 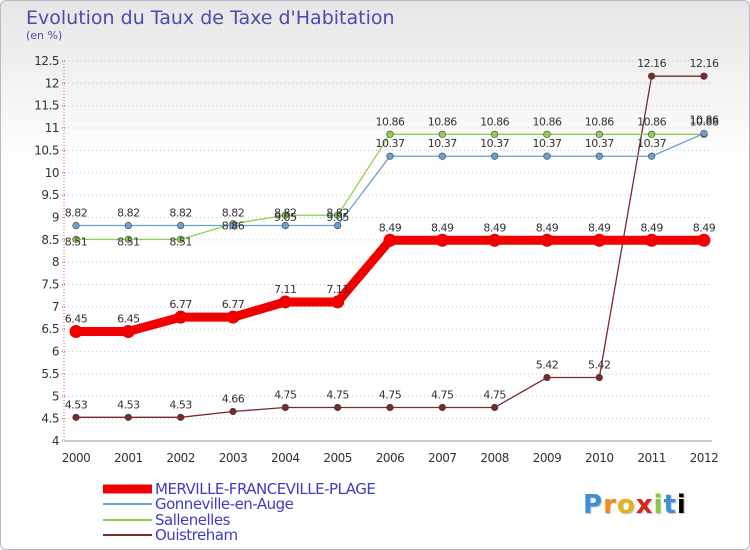 What do you see at coordinates (180, 458) in the screenshot?
I see `x-tick-label: 2002` at bounding box center [180, 458].